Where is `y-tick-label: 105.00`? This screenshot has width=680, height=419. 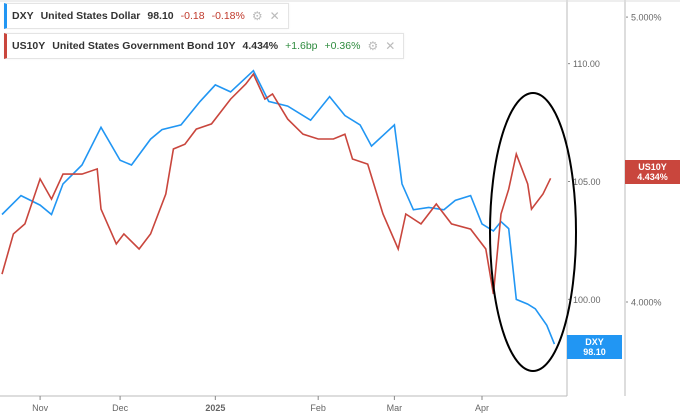
y-tick-label: 105.00 is located at coordinates (587, 182).